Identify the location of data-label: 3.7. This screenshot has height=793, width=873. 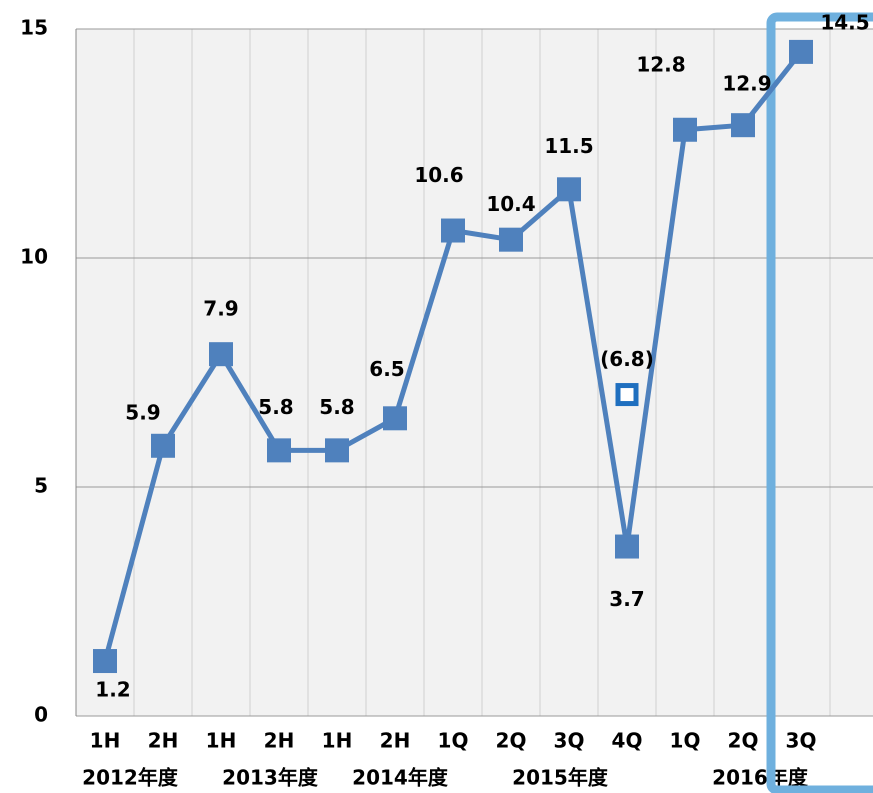
(626, 599).